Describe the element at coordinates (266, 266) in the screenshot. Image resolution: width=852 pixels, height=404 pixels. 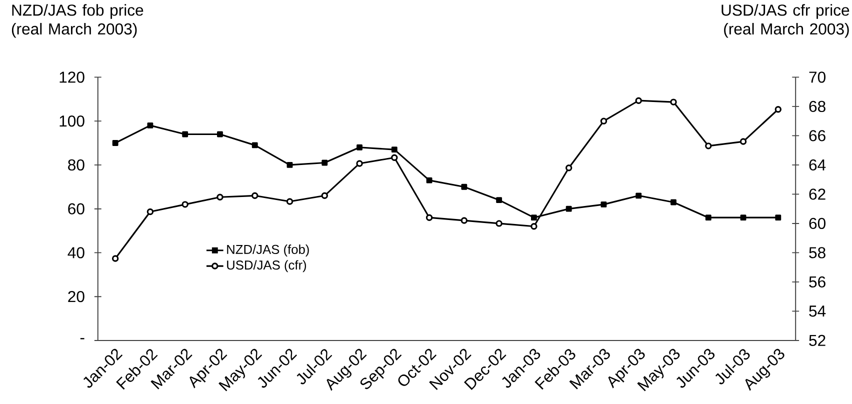
I see `legend-label: USD/JAS (cfr)` at that location.